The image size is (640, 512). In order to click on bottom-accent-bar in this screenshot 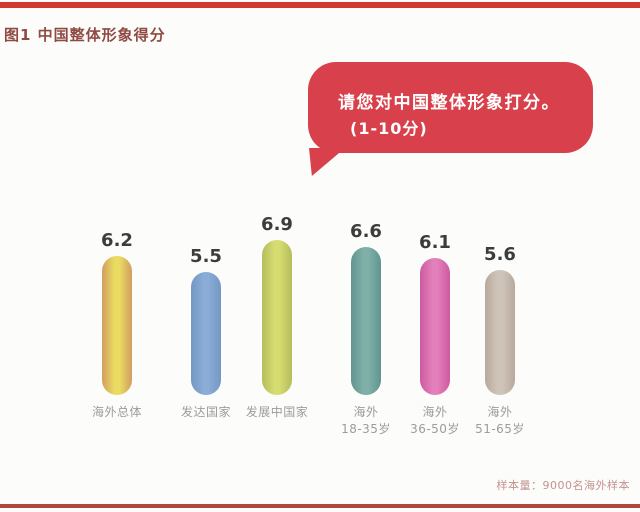, I will do `click(320, 506)`.